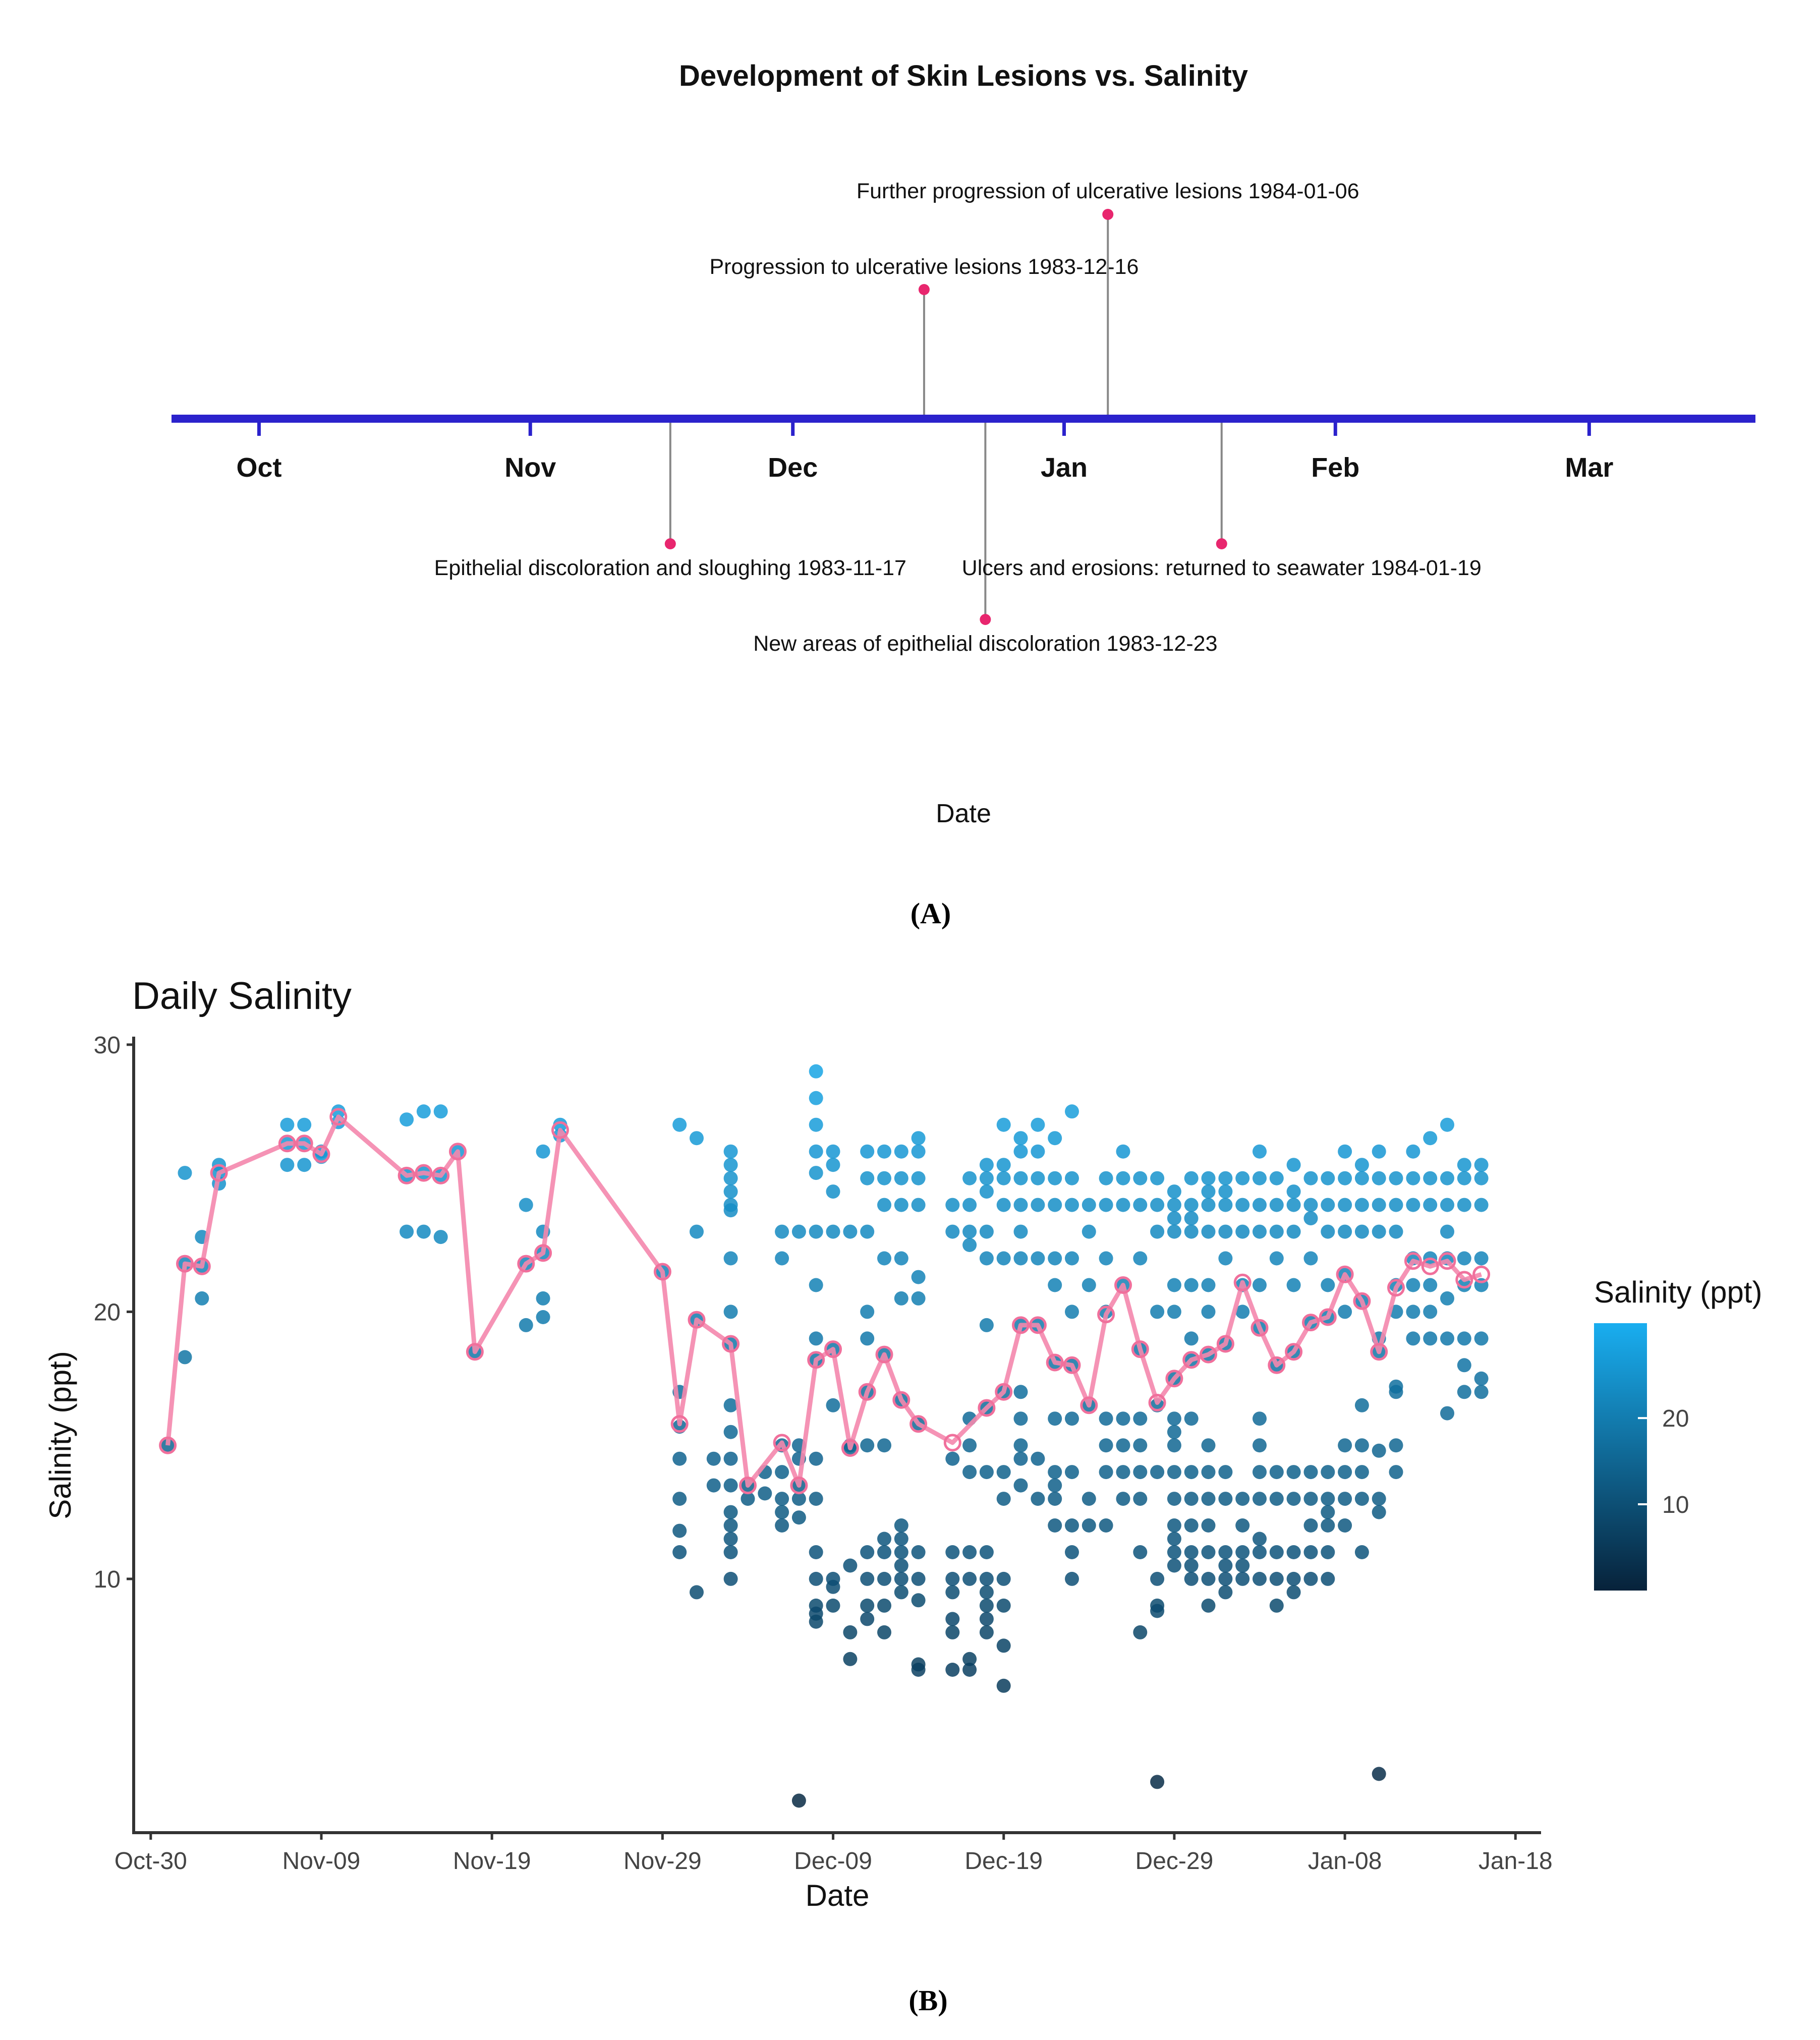  What do you see at coordinates (1003, 1861) in the screenshot?
I see `x-tick-label: Dec-19` at bounding box center [1003, 1861].